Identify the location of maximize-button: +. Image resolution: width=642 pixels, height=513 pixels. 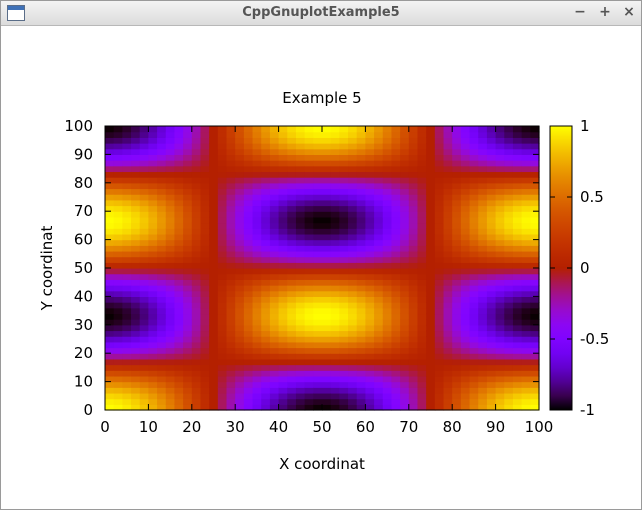
(605, 12).